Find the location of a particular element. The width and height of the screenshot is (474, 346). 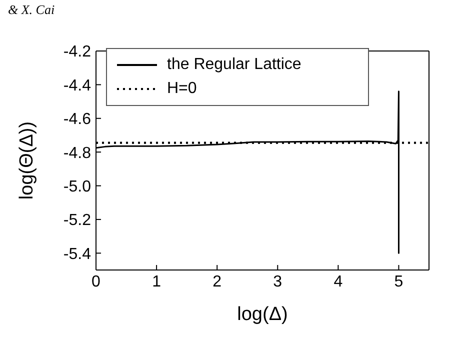

x-axis-title: log(Δ) is located at coordinates (262, 314).